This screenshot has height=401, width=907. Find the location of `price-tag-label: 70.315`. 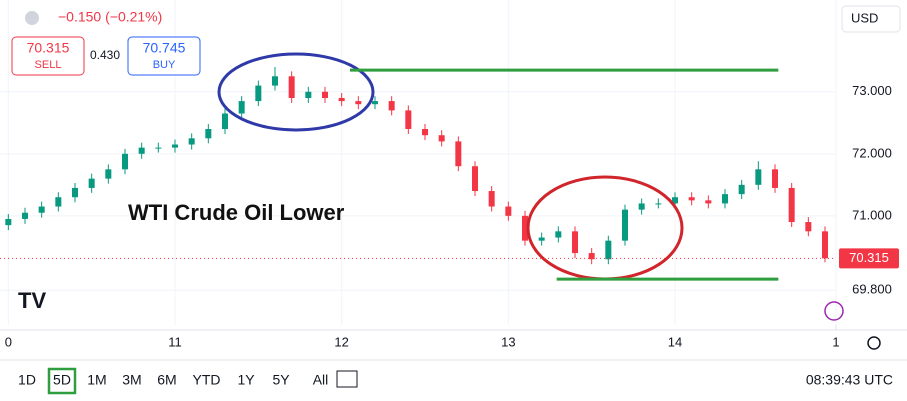

price-tag-label: 70.315 is located at coordinates (869, 257).